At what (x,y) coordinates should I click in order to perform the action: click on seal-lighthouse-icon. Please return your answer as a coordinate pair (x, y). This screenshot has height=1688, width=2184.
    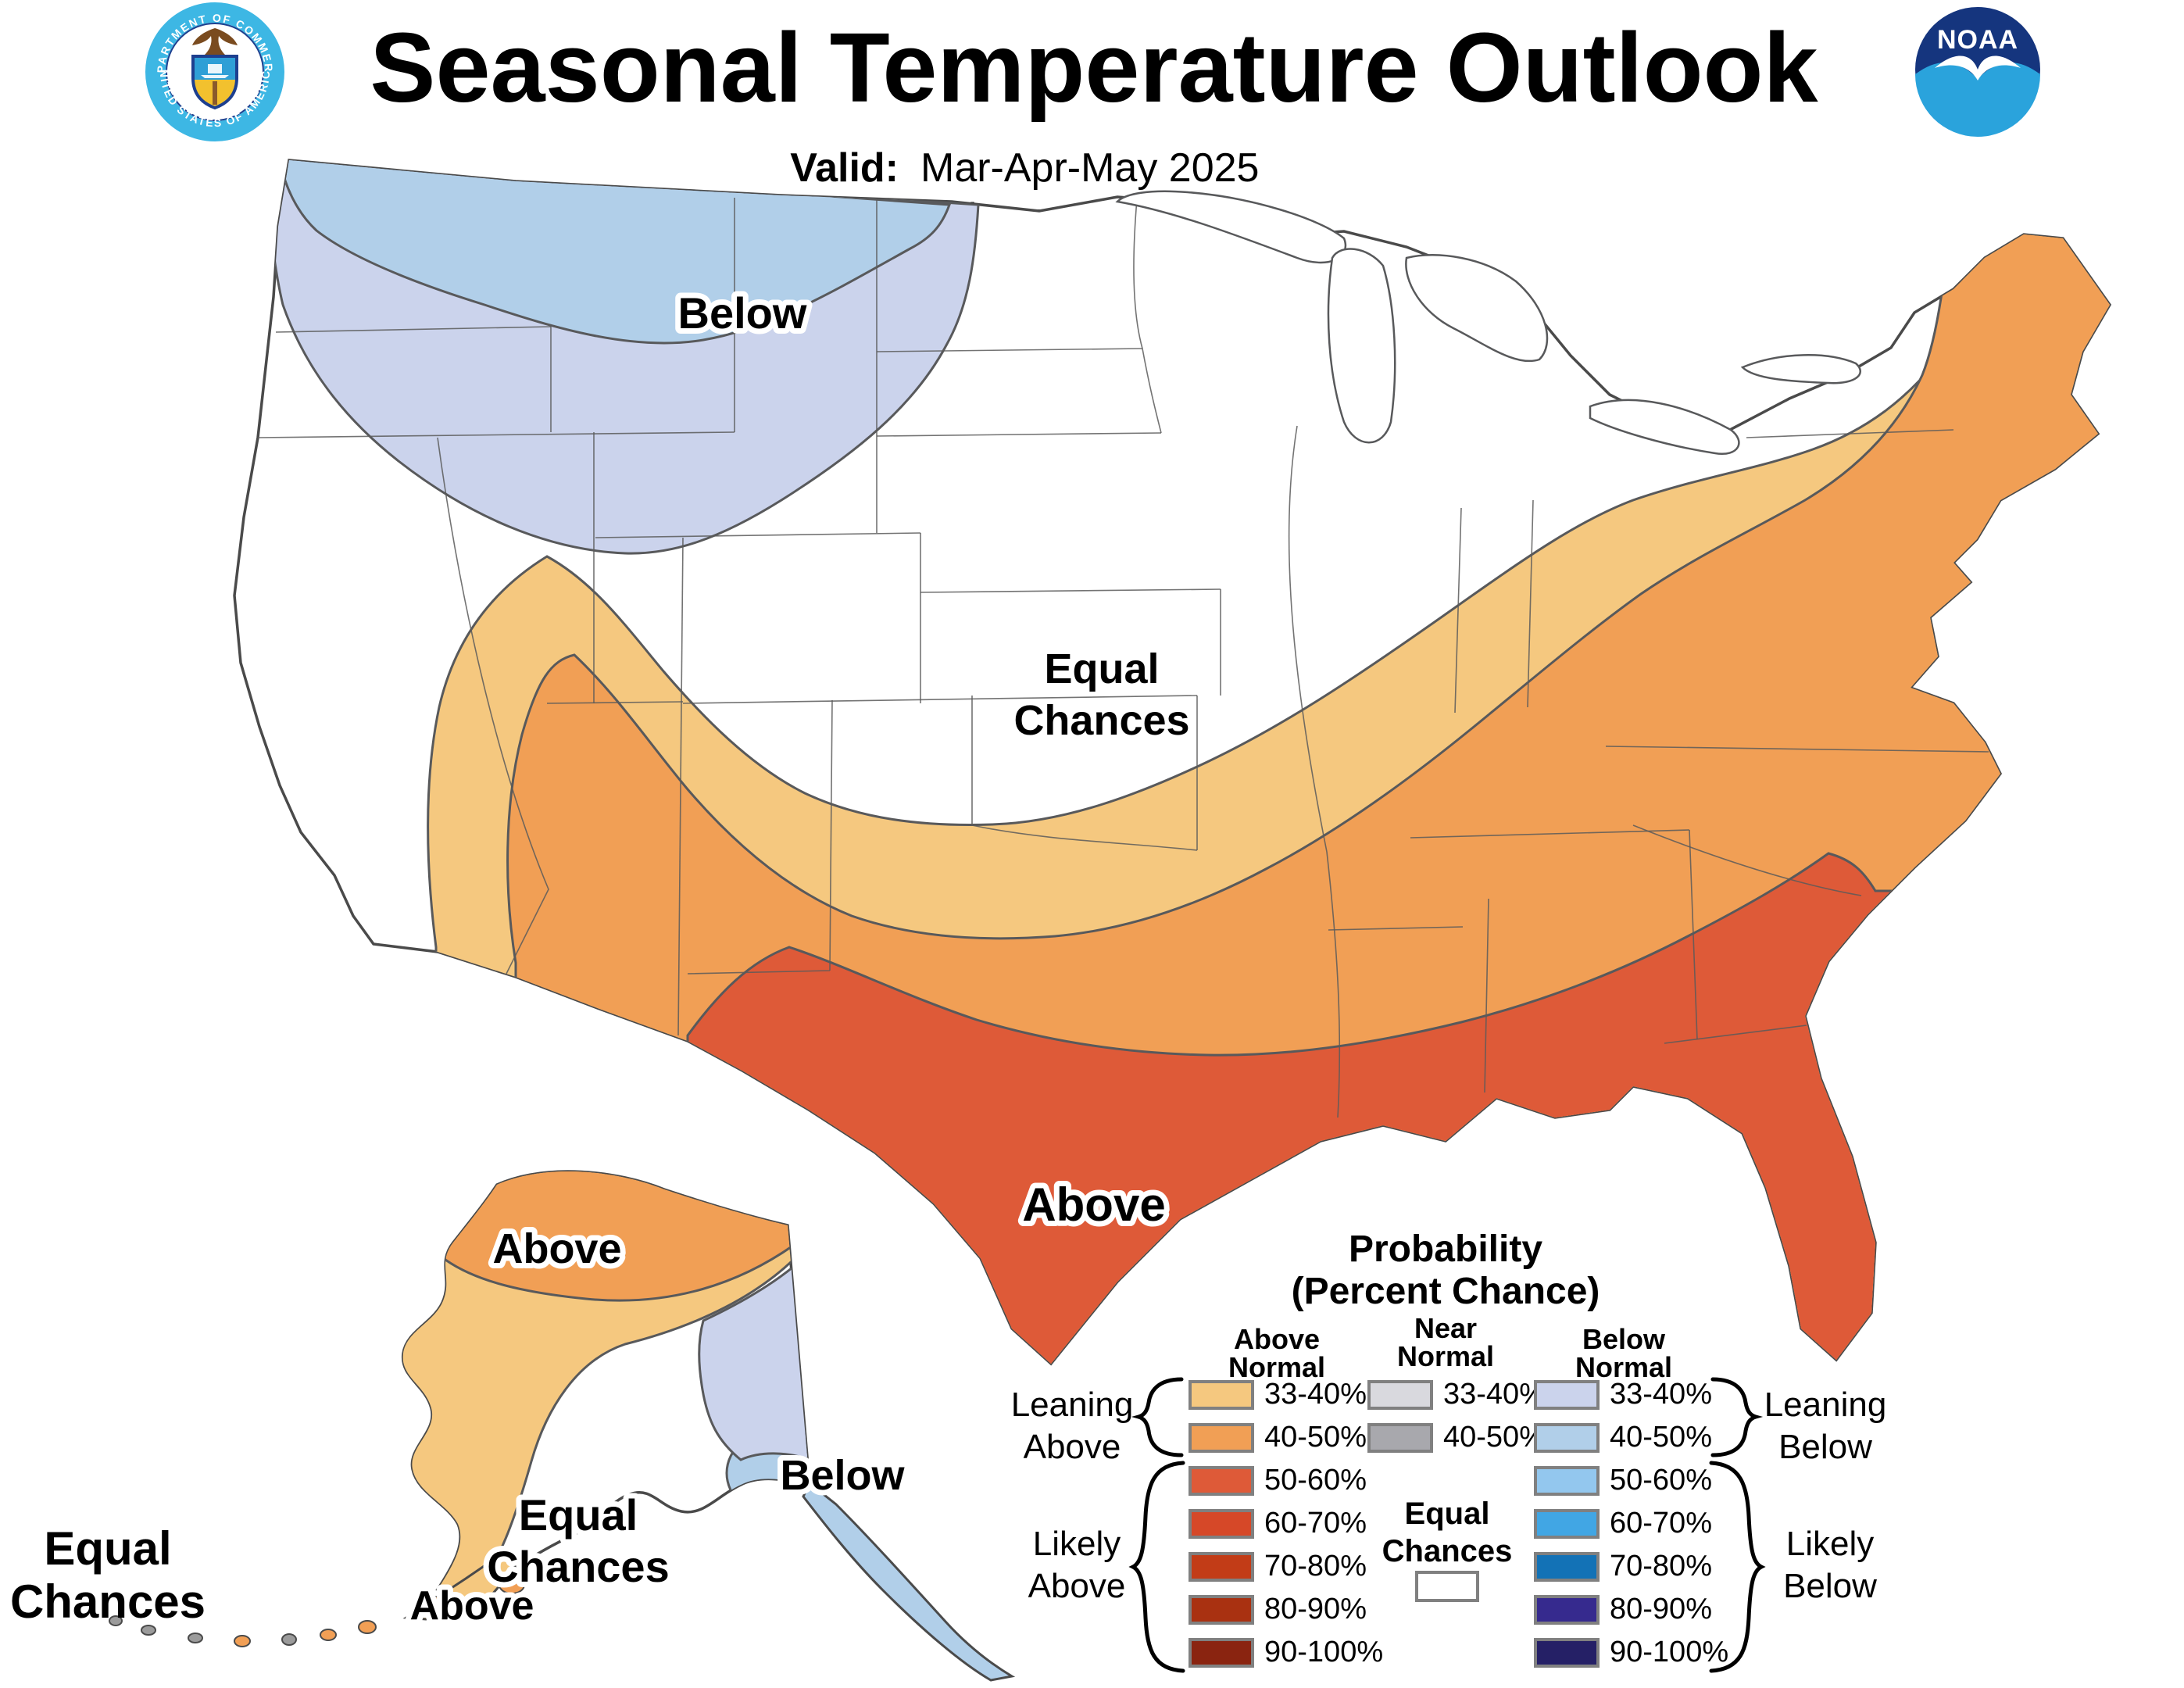
    Looking at the image, I should click on (215, 93).